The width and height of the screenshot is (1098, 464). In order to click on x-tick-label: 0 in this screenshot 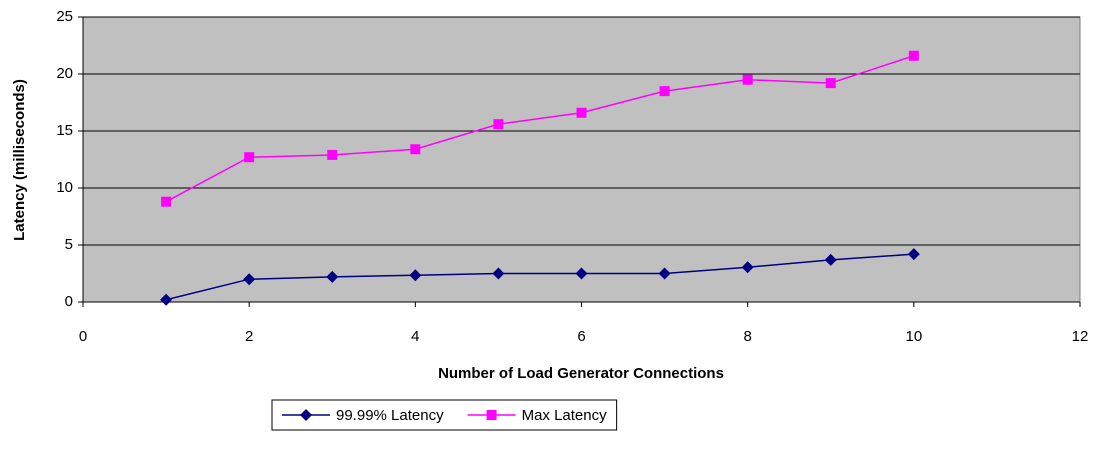, I will do `click(83, 336)`.